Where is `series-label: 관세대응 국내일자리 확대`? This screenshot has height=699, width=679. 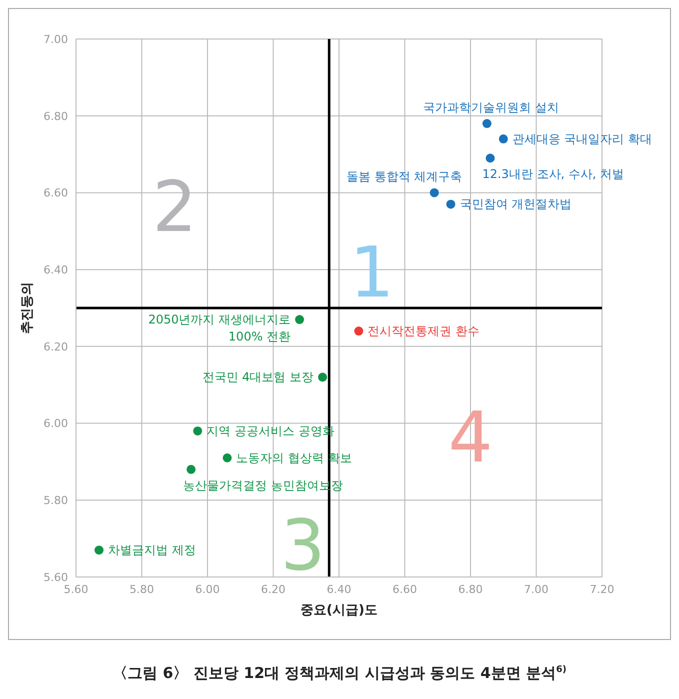
series-label: 관세대응 국내일자리 확대 is located at coordinates (582, 139).